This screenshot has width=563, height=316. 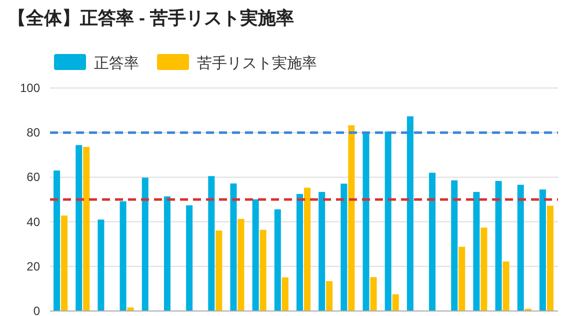 What do you see at coordinates (33, 266) in the screenshot?
I see `y-tick-label: 20` at bounding box center [33, 266].